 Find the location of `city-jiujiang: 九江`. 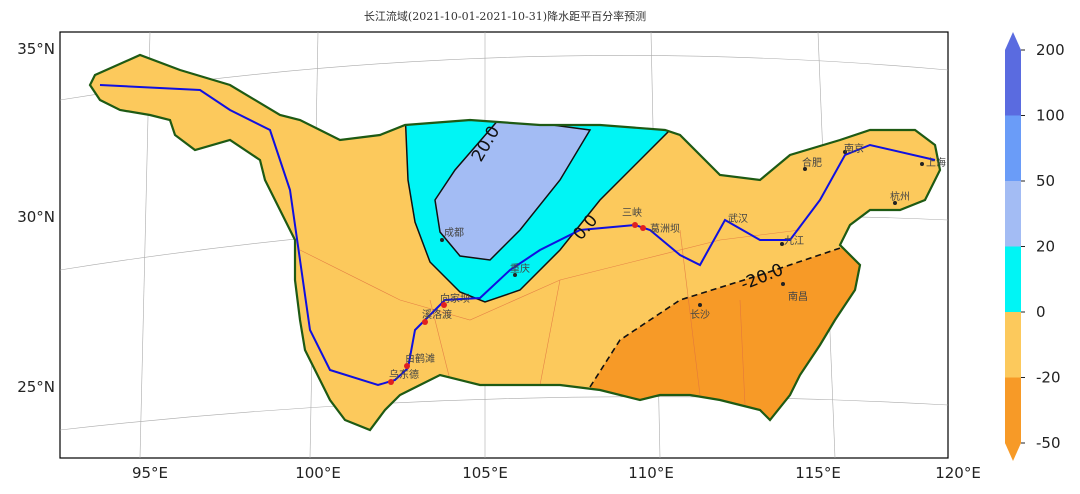

city-jiujiang: 九江 is located at coordinates (792, 241).